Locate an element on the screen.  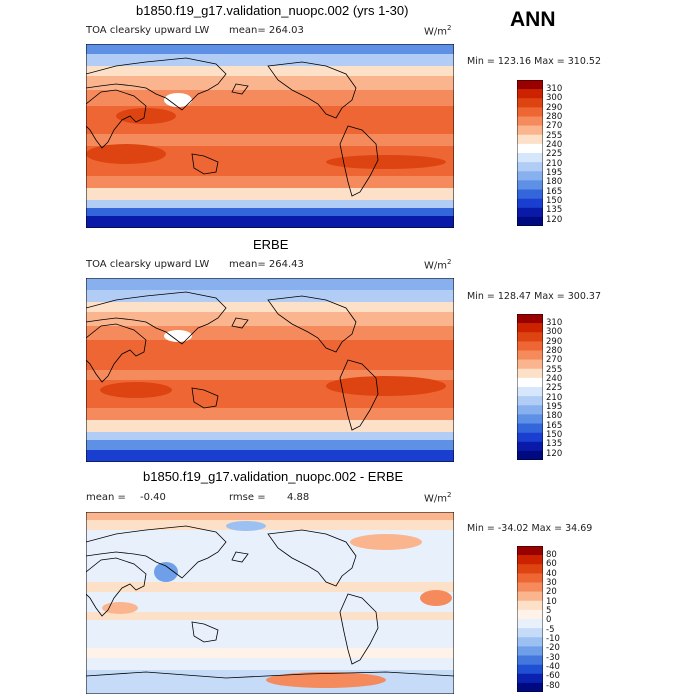
panel-top-subtitle: TOA clearsky upward LW is located at coordinates (148, 30).